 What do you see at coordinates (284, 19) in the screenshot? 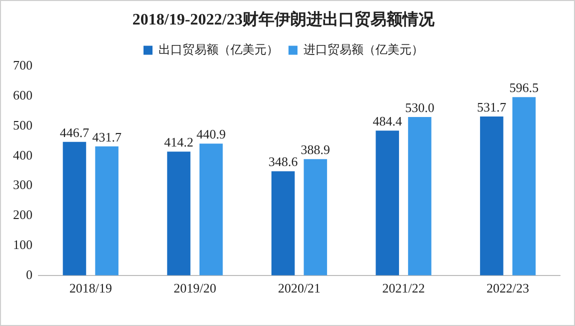
I see `chart-title: 2018/19-2022/23财年伊朗进出口贸易额情况` at bounding box center [284, 19].